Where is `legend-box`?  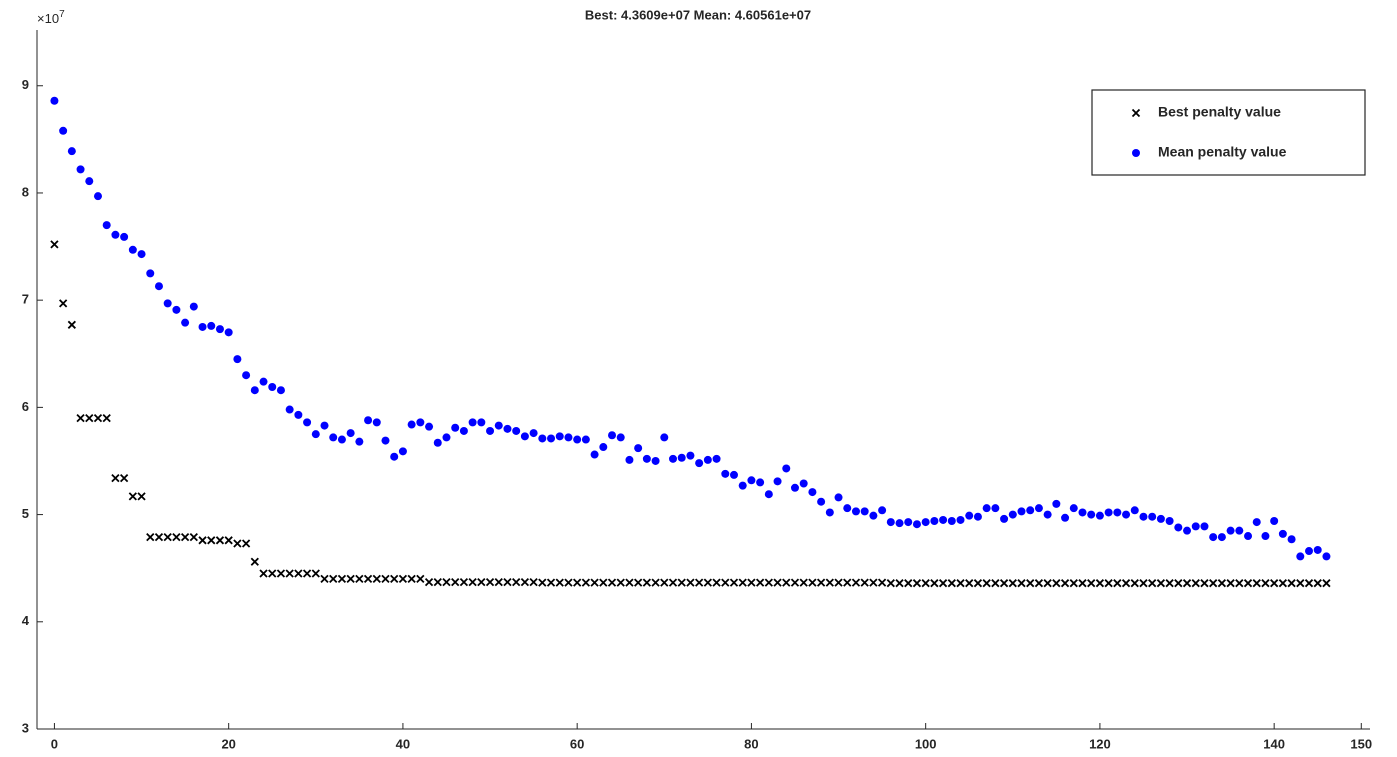
legend-box is located at coordinates (1228, 132).